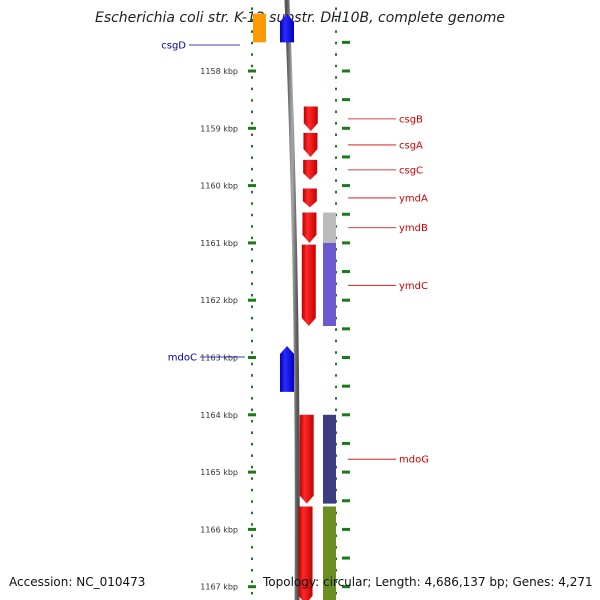 The height and width of the screenshot is (600, 600). Describe the element at coordinates (310, 144) in the screenshot. I see `gene-csgA` at that location.